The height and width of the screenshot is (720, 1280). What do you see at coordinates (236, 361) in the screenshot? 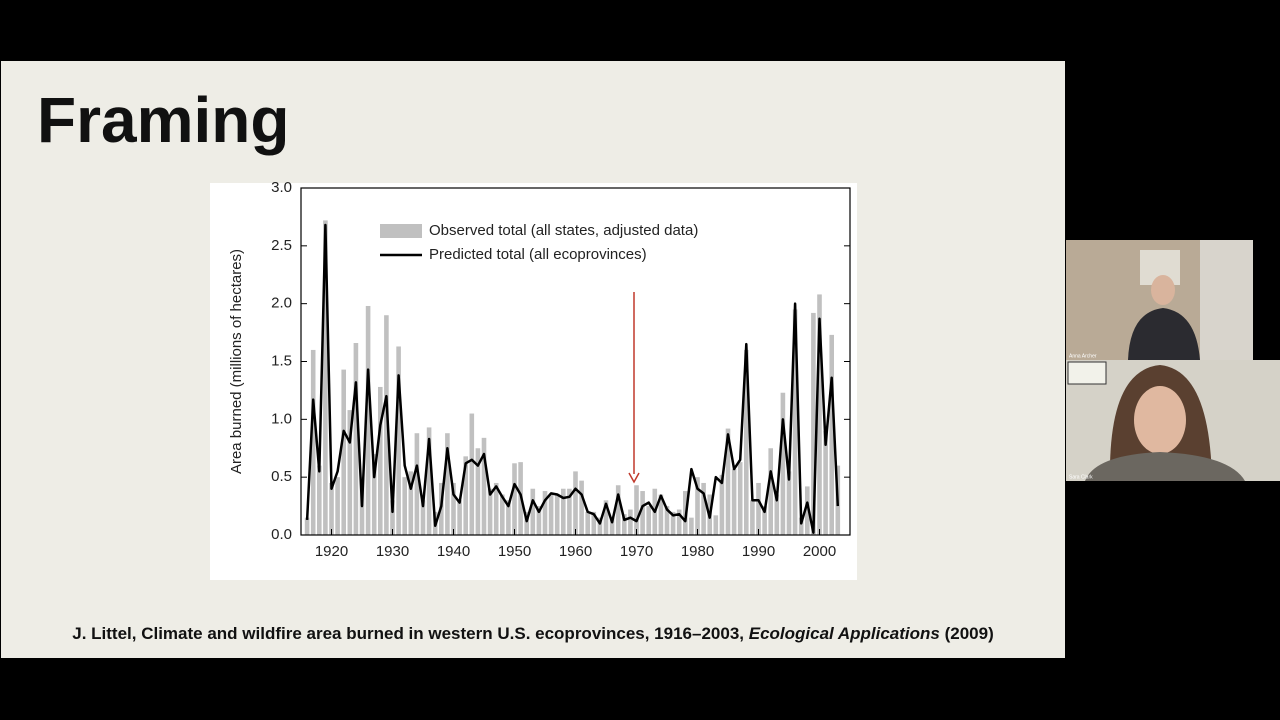
I see `y-axis-label: Area burned (millions of hectares)` at bounding box center [236, 361].